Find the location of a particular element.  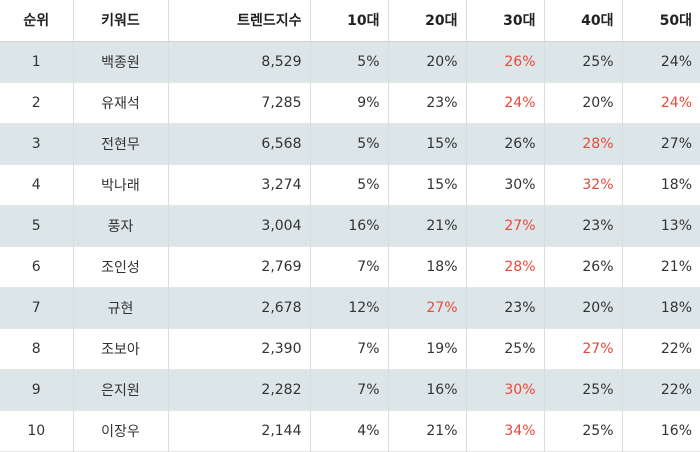

cell-keyword: 풍자 is located at coordinates (121, 225).